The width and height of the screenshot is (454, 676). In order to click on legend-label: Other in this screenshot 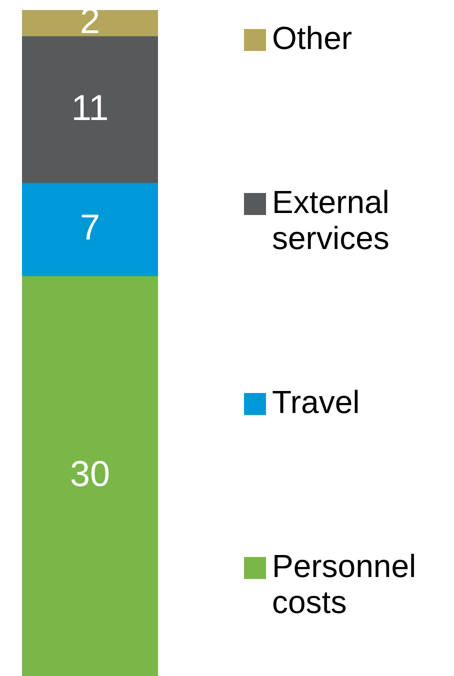, I will do `click(312, 38)`.